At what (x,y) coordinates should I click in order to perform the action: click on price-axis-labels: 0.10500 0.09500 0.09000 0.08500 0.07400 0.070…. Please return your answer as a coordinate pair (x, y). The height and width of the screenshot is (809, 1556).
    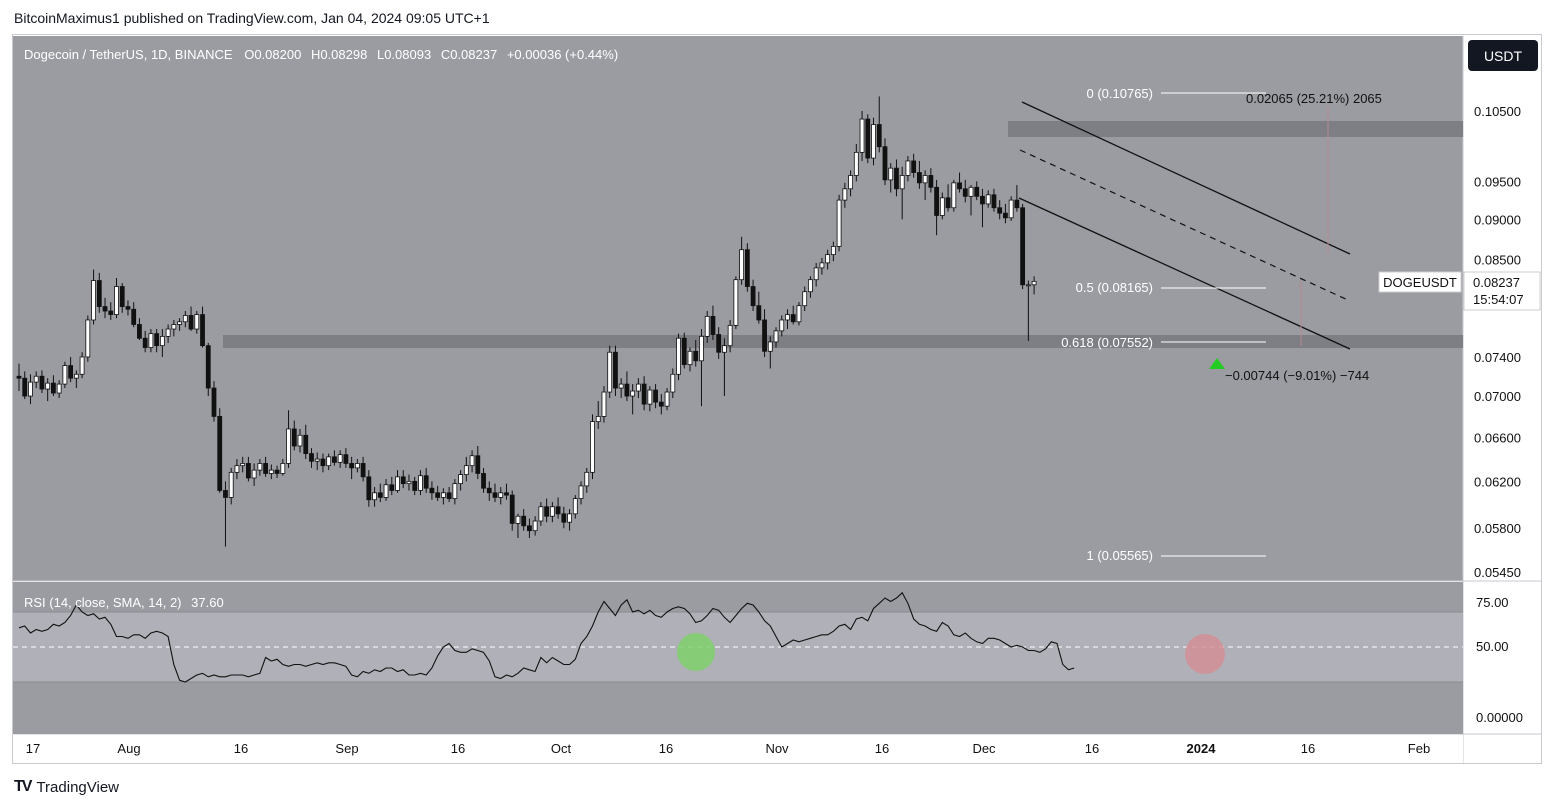
    Looking at the image, I should click on (1497, 342).